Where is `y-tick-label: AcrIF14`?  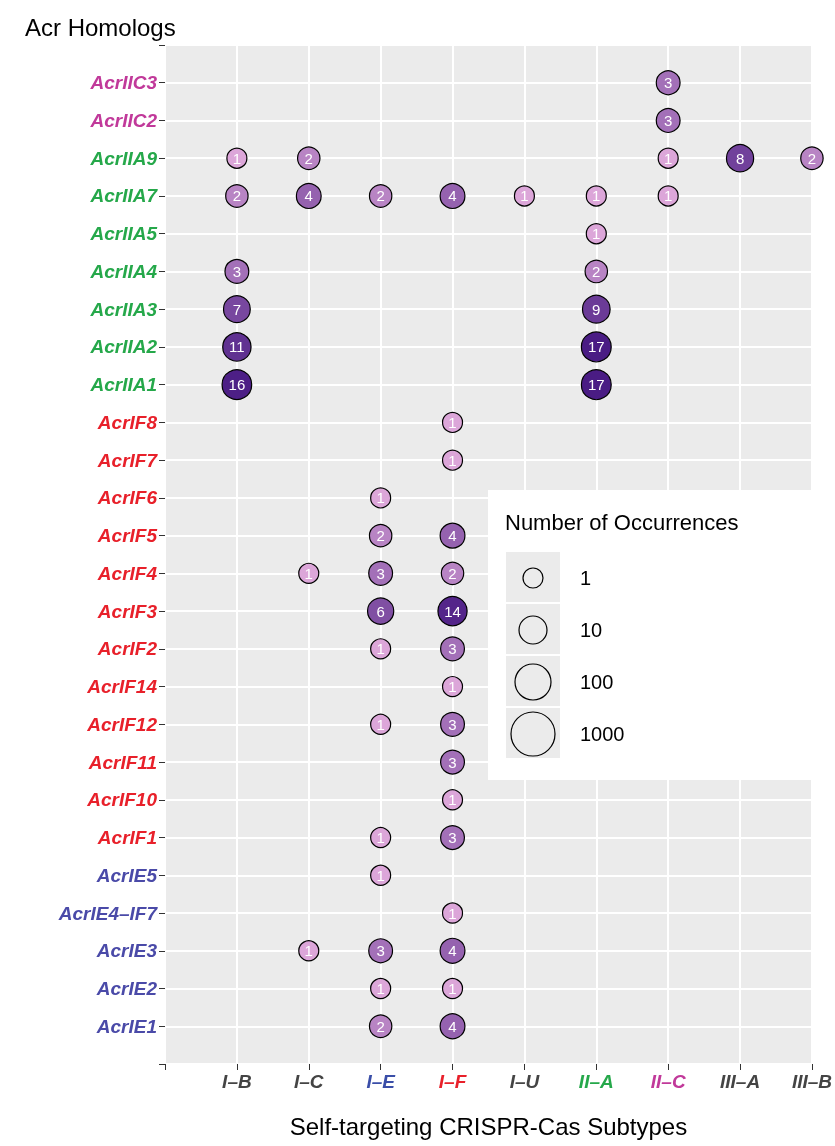 y-tick-label: AcrIF14 is located at coordinates (122, 687).